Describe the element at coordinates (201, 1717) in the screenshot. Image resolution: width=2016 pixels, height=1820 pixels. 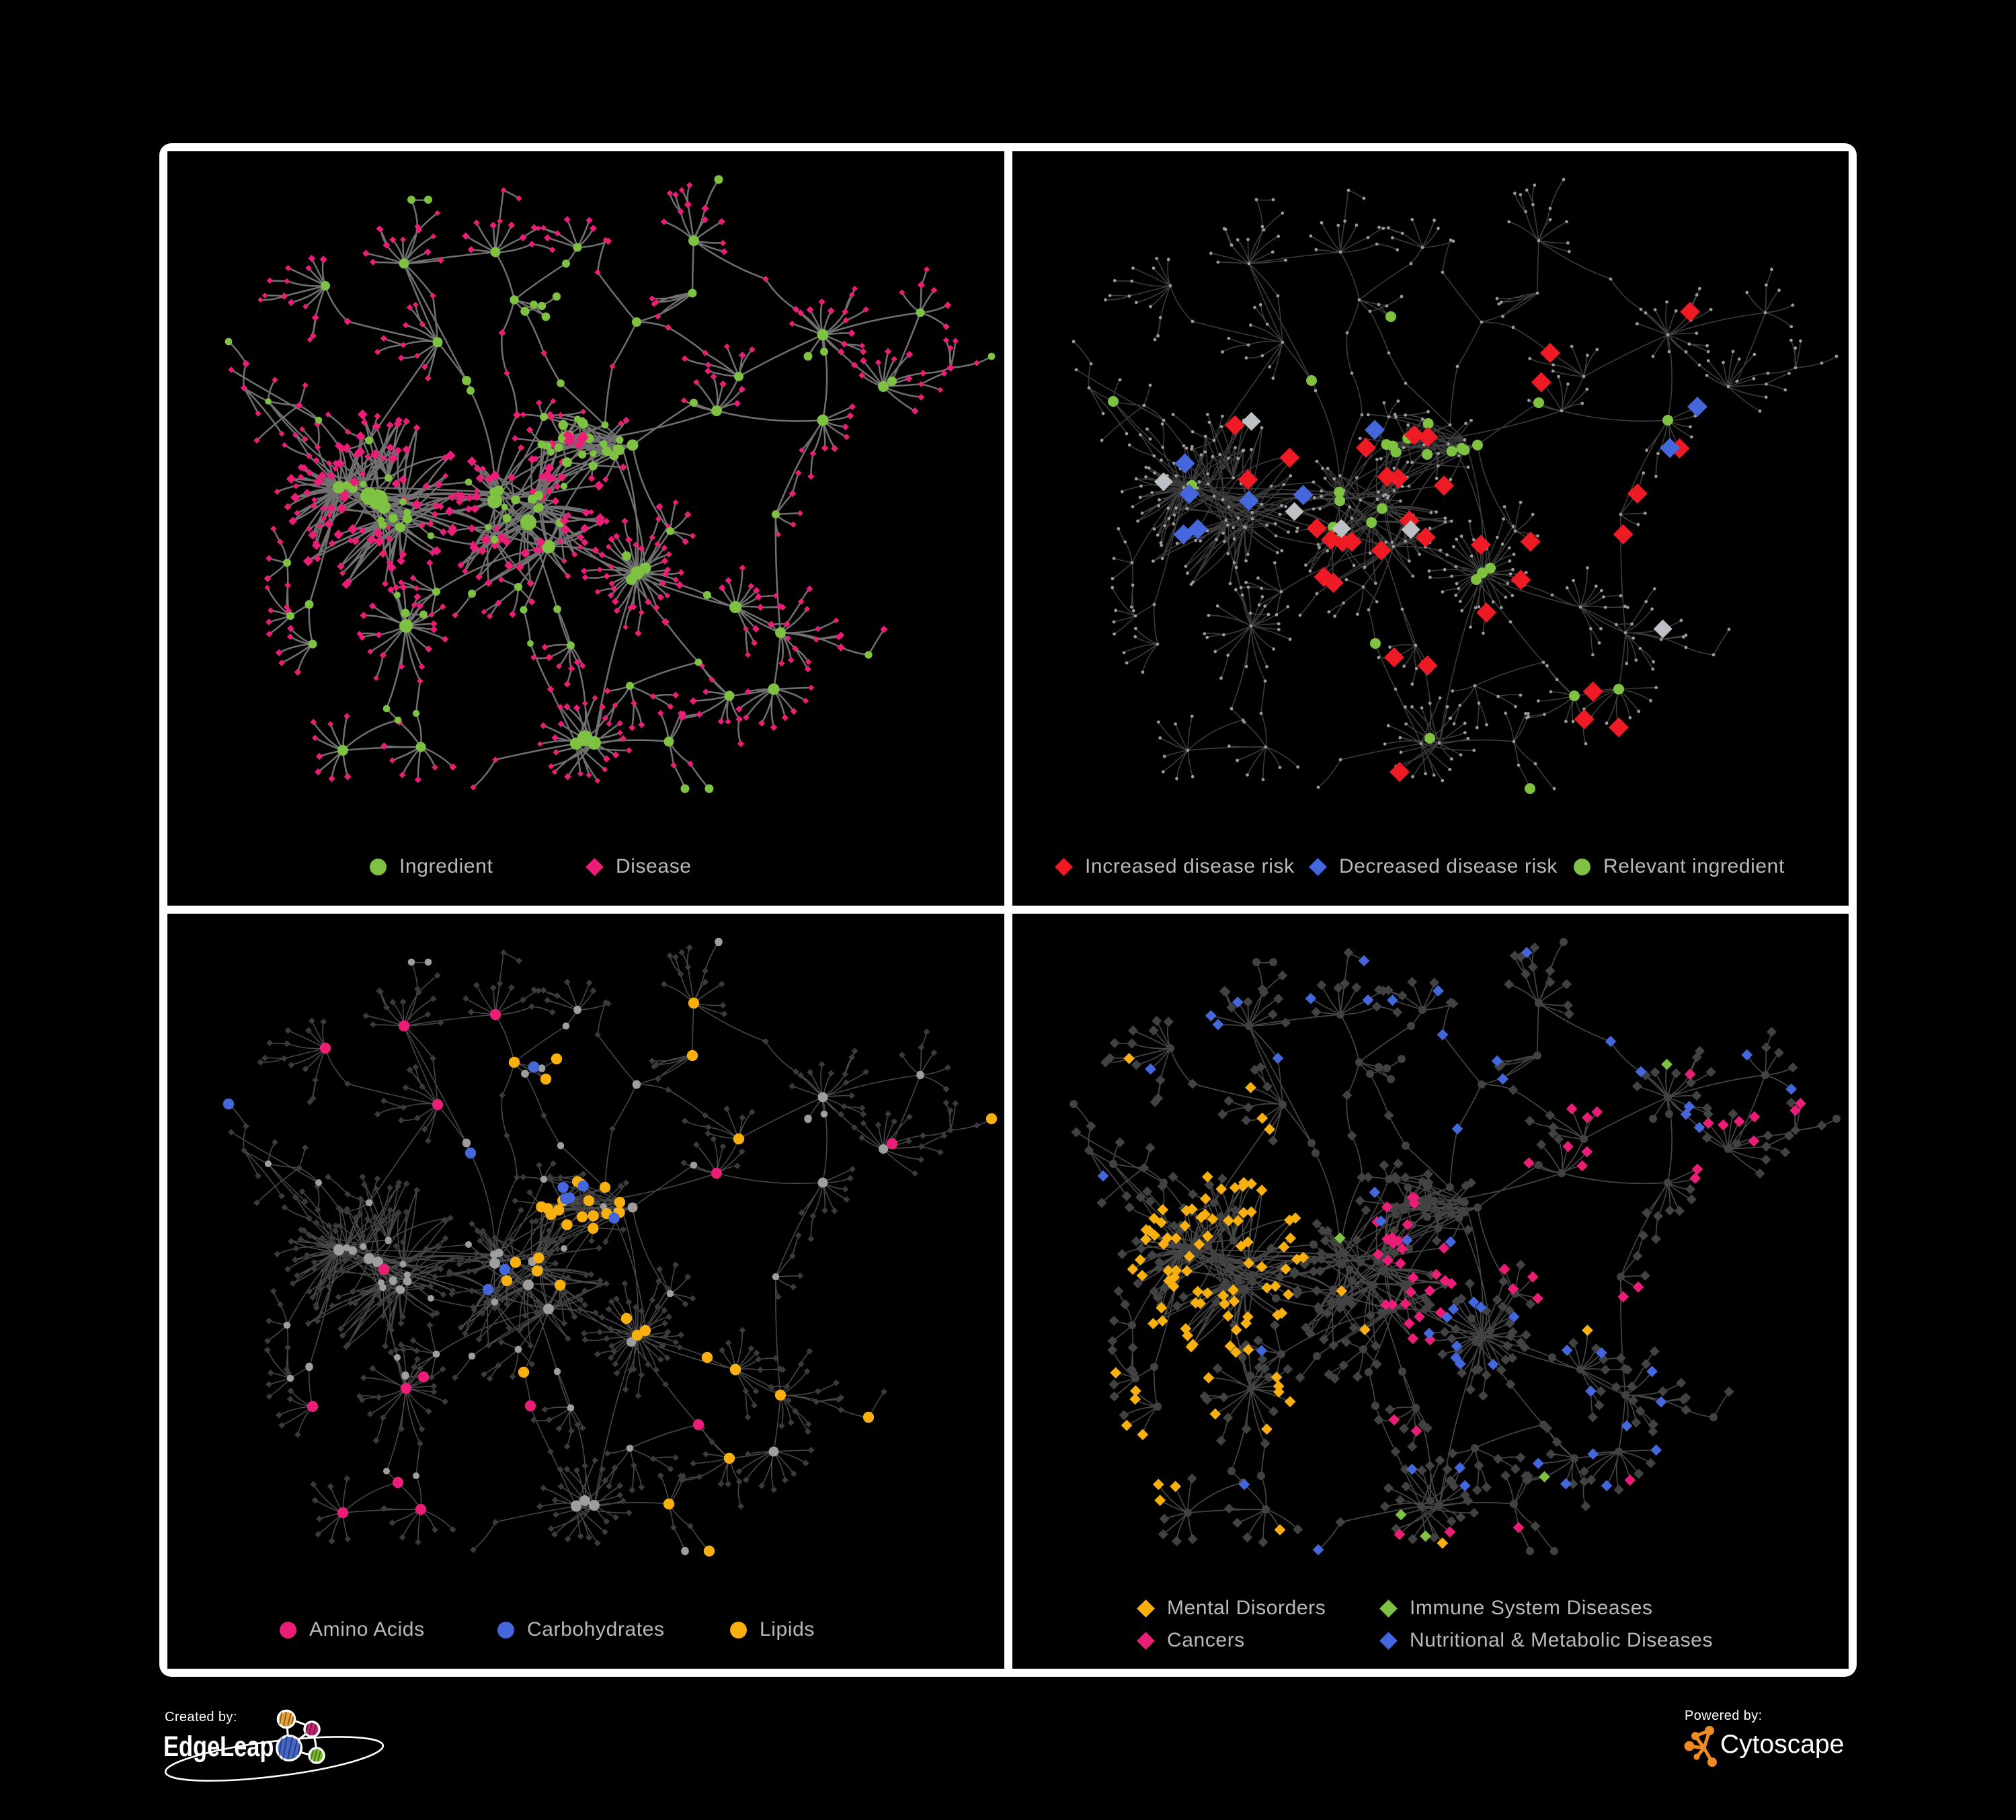
I see `created-by-label: Created by:` at that location.